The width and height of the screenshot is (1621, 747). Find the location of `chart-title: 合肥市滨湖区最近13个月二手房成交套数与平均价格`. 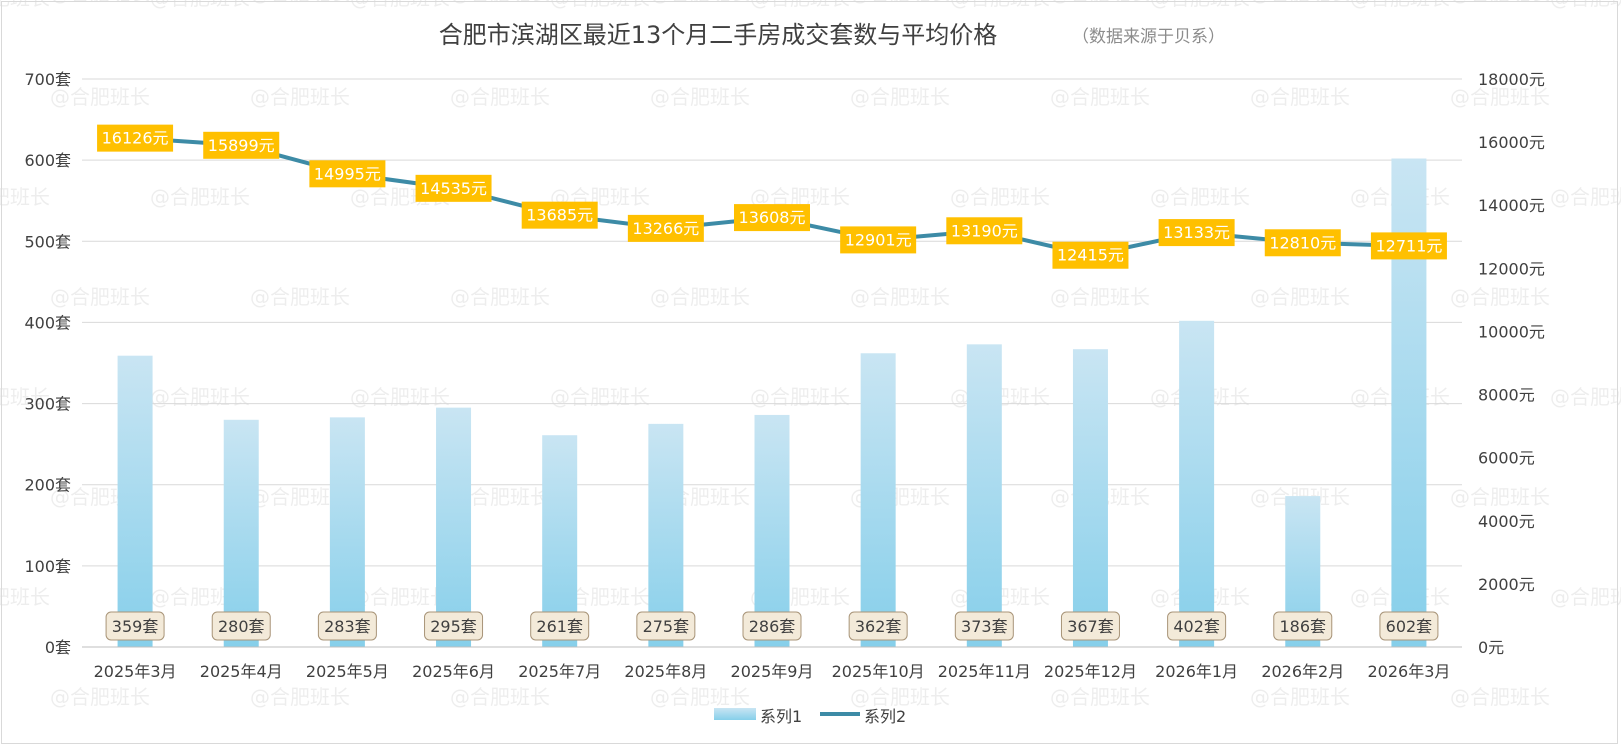

chart-title: 合肥市滨湖区最近13个月二手房成交套数与平均价格 is located at coordinates (718, 35).